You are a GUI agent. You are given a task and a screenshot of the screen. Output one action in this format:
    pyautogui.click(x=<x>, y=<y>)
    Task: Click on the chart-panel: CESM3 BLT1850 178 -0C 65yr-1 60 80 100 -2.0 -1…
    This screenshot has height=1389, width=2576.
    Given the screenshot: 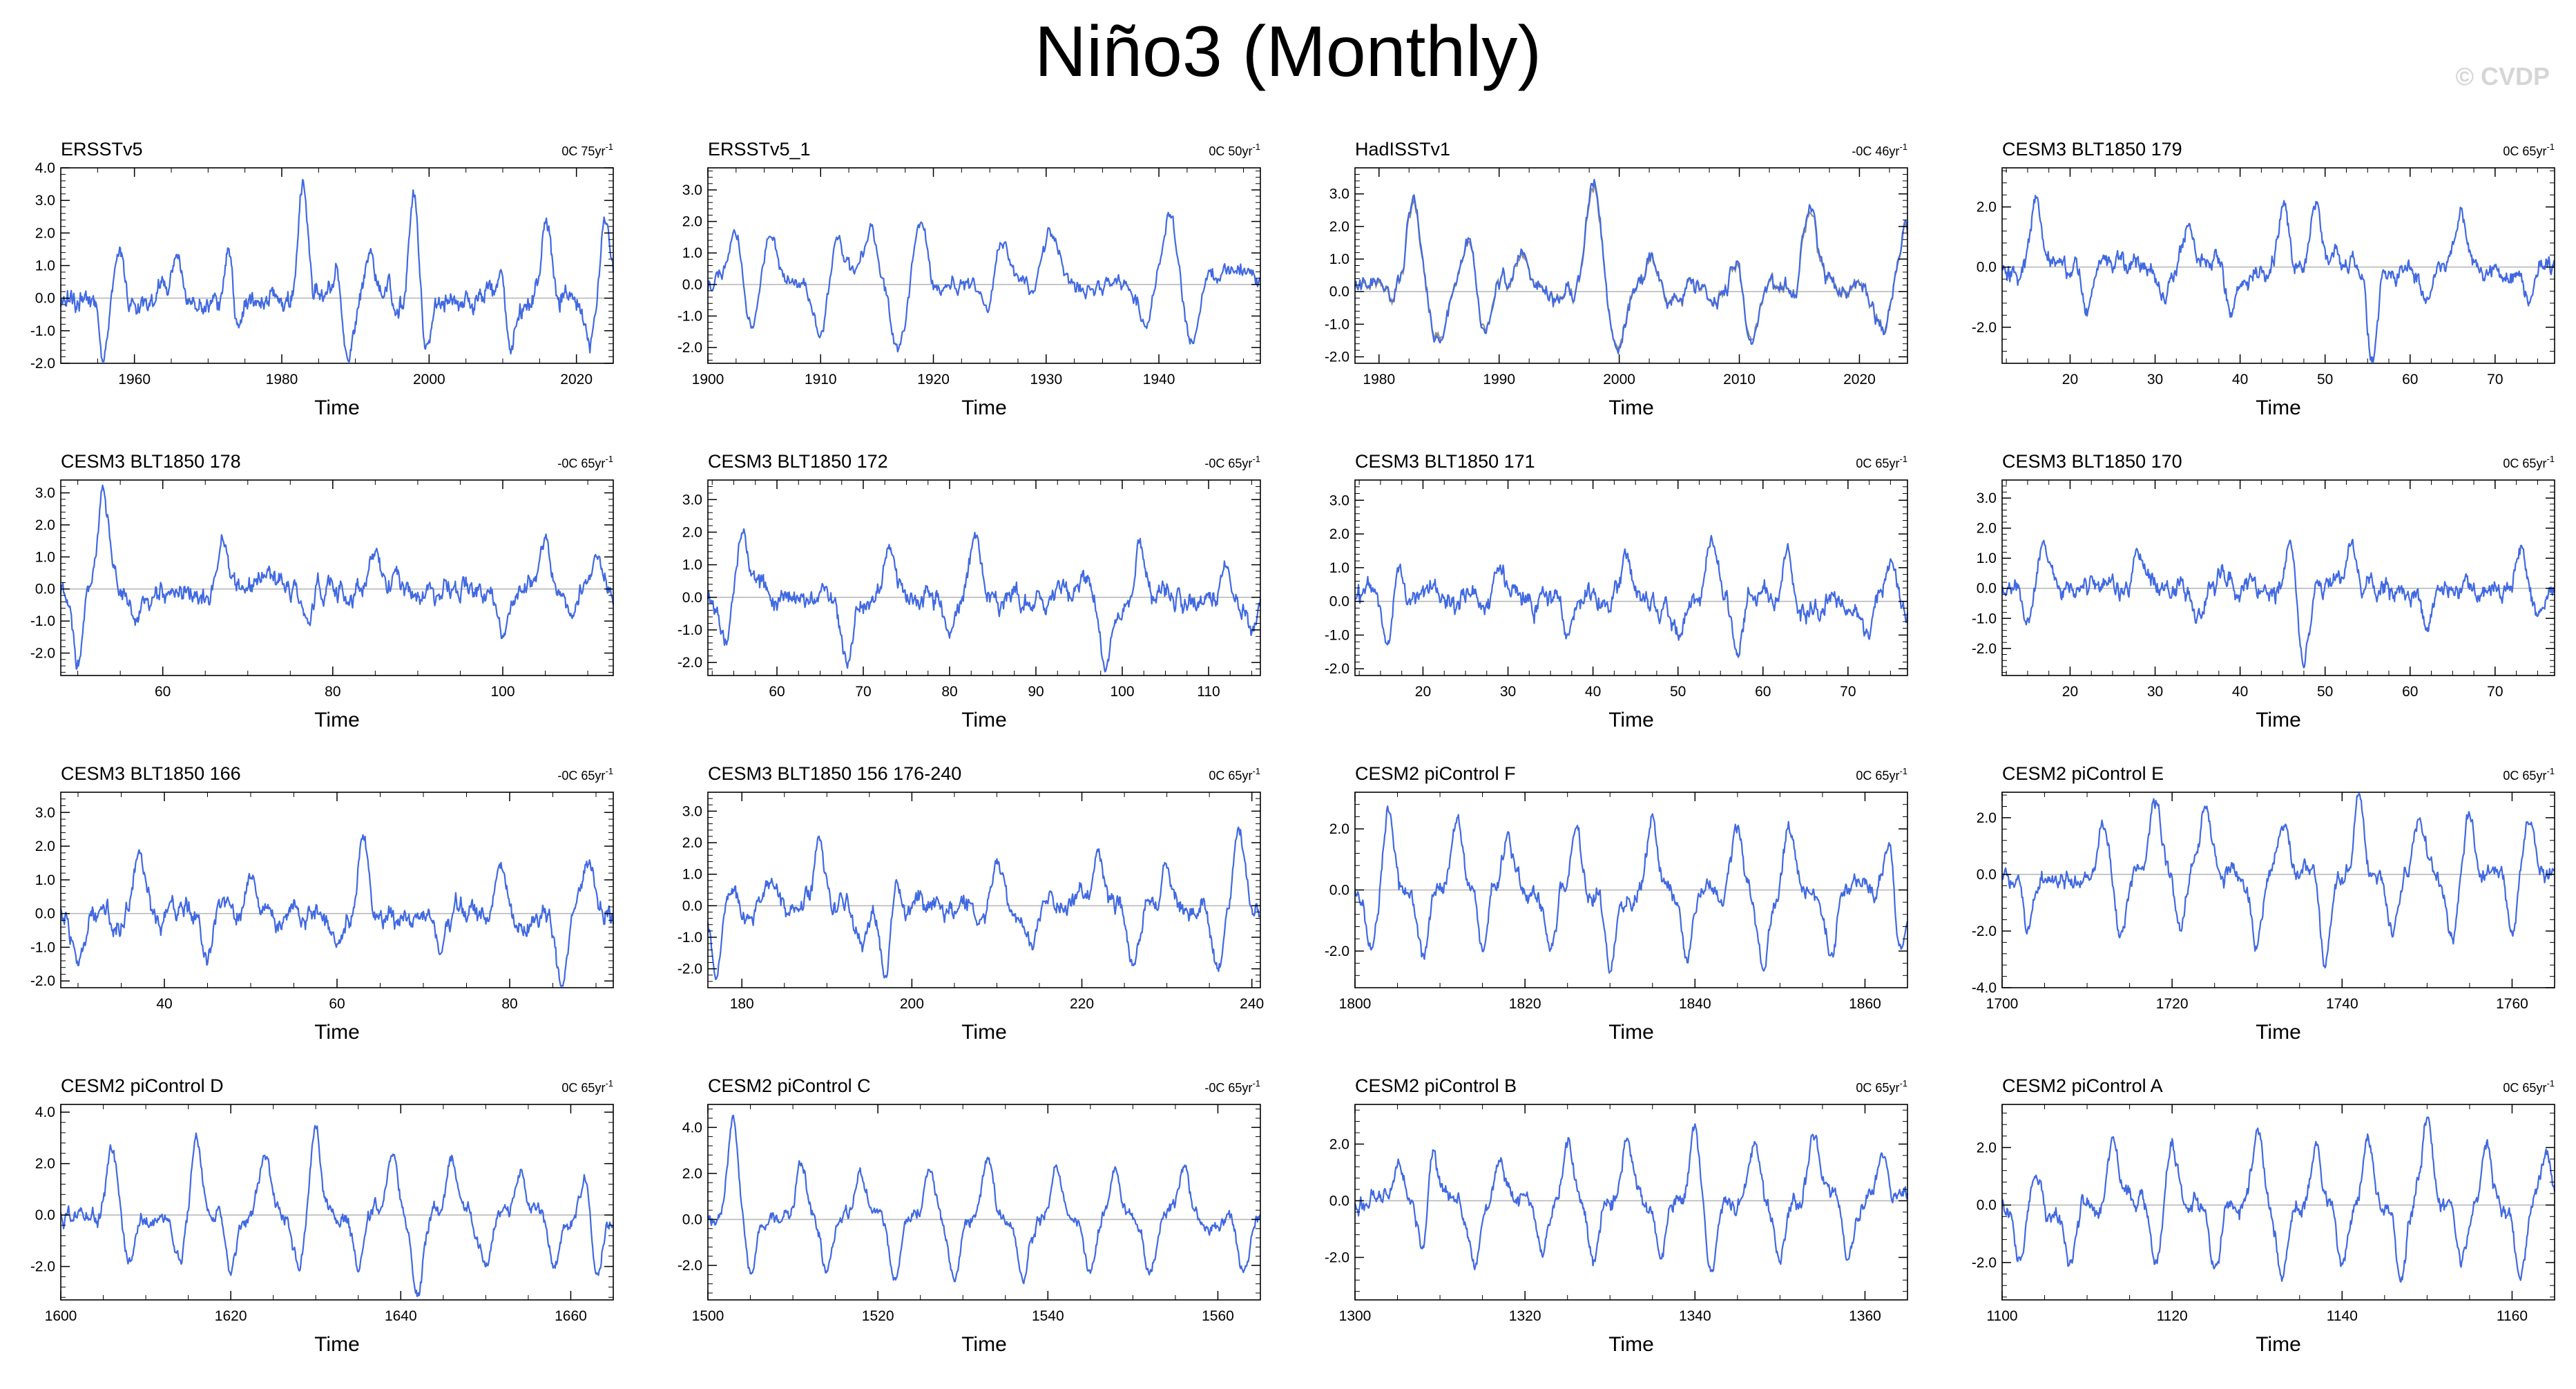 What is the action you would take?
    pyautogui.click(x=322, y=591)
    